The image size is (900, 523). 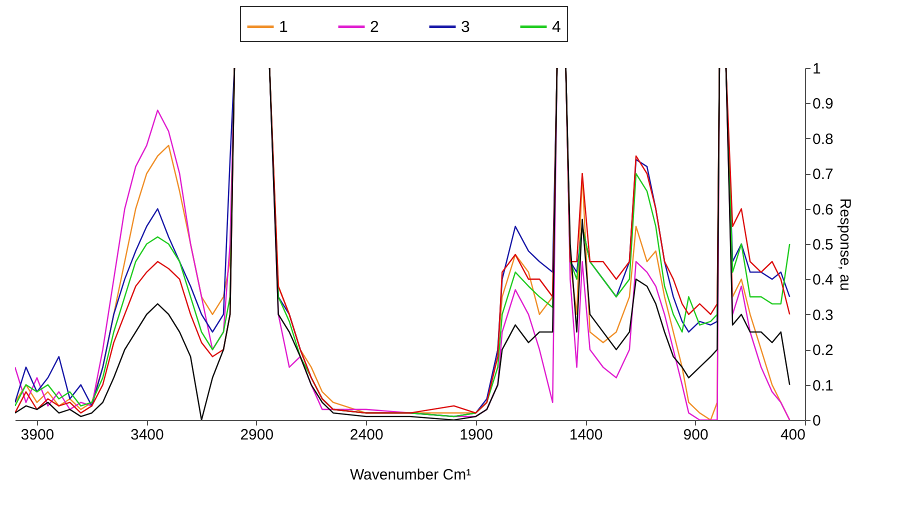 What do you see at coordinates (411, 475) in the screenshot?
I see `x-axis-title: Wavenumber Cm¹` at bounding box center [411, 475].